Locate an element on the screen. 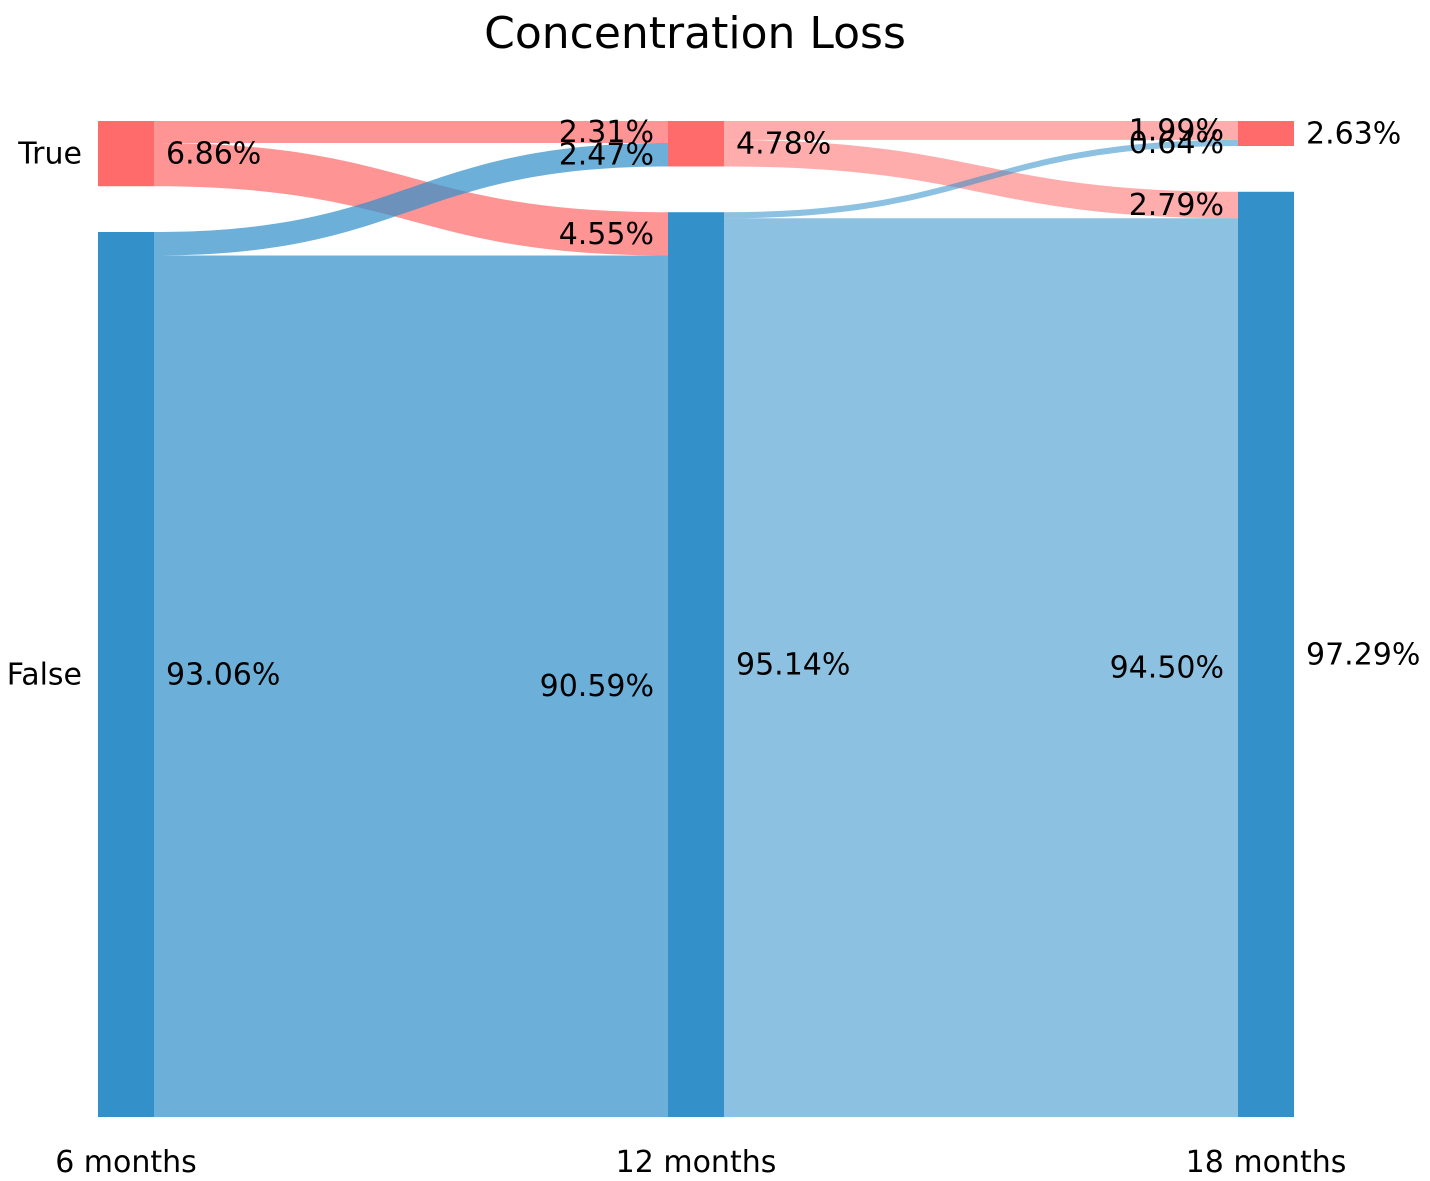 The image size is (1430, 1181). stage-label-6-months: 6 months is located at coordinates (126, 1162).